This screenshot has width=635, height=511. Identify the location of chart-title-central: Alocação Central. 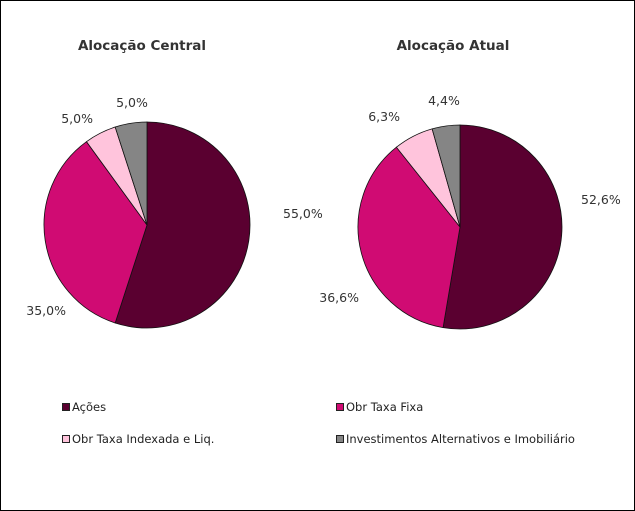
(142, 46).